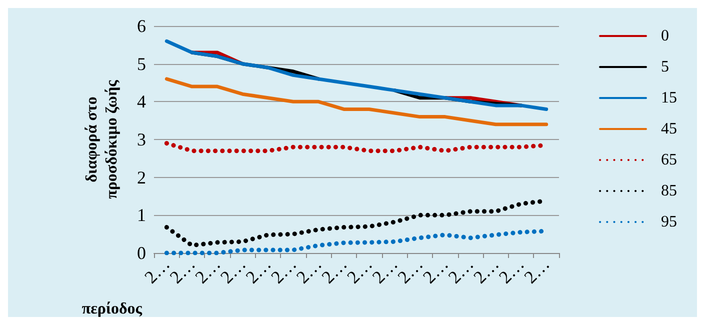  What do you see at coordinates (141, 140) in the screenshot?
I see `y-tick-label: 3` at bounding box center [141, 140].